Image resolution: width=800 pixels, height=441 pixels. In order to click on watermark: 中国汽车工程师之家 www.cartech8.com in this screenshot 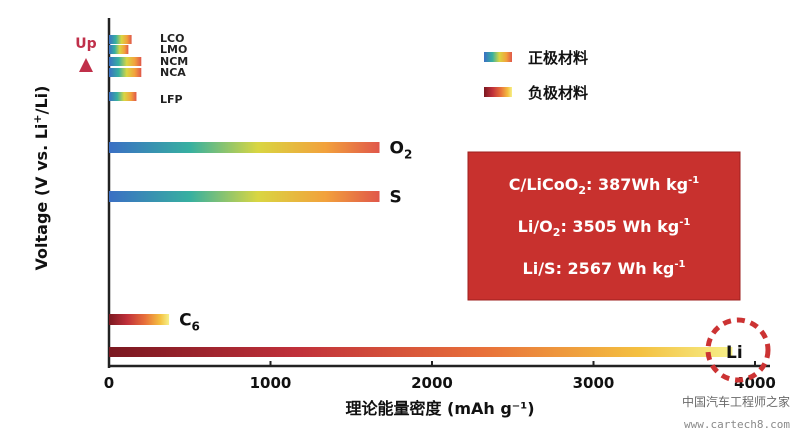, I will do `click(736, 412)`.